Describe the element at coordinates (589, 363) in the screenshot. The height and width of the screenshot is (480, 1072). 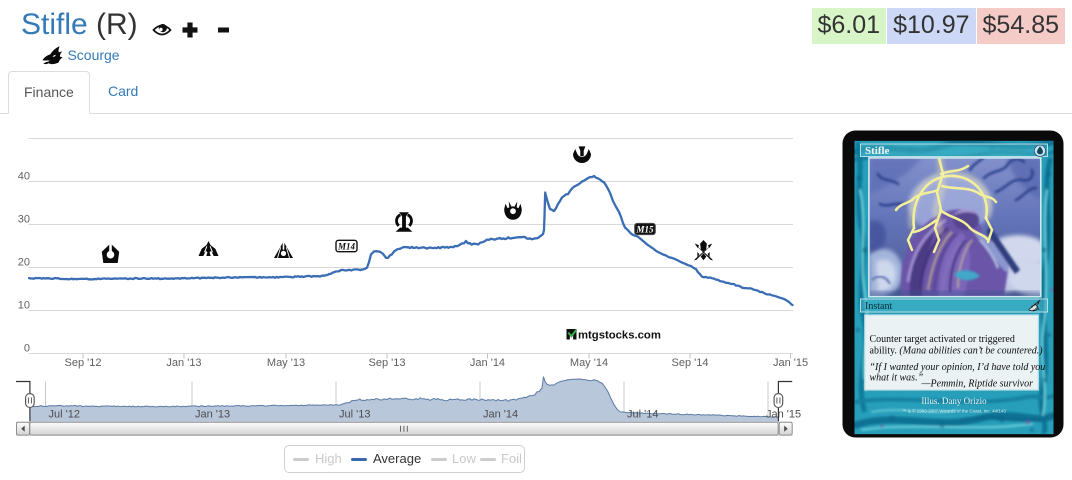
I see `svg-text: May '14` at that location.